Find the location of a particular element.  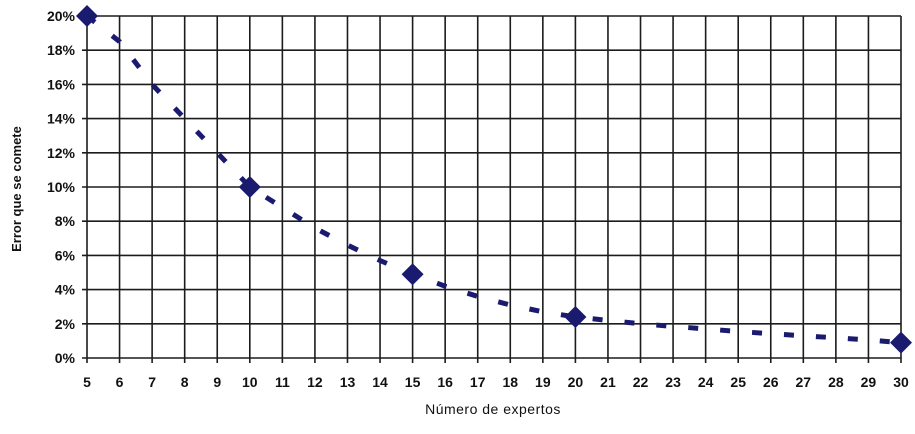

y-tick-label: 14% is located at coordinates (61, 119).